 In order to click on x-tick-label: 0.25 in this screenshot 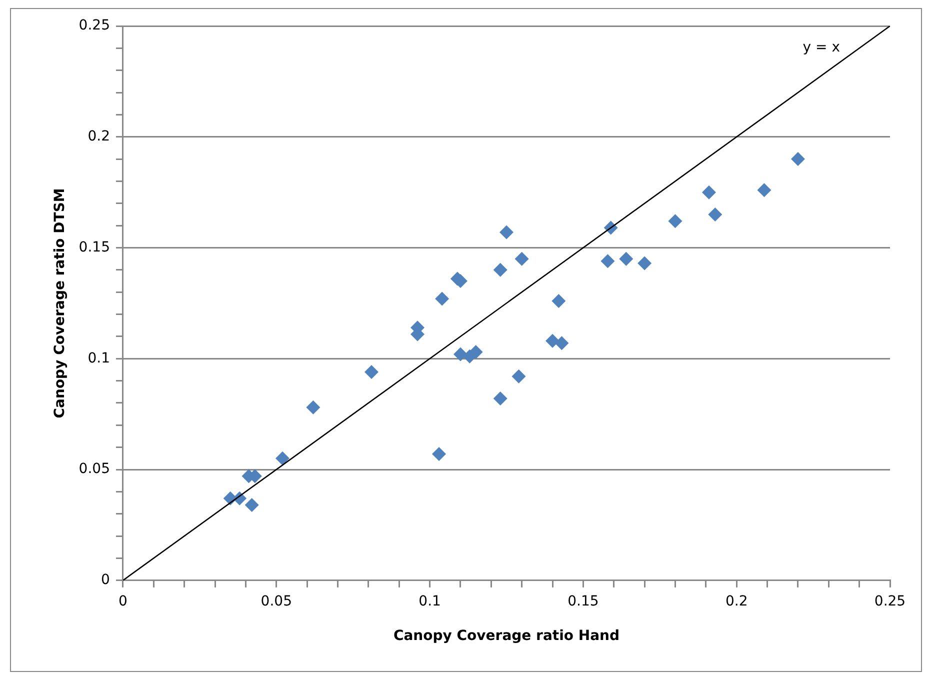, I will do `click(890, 601)`.